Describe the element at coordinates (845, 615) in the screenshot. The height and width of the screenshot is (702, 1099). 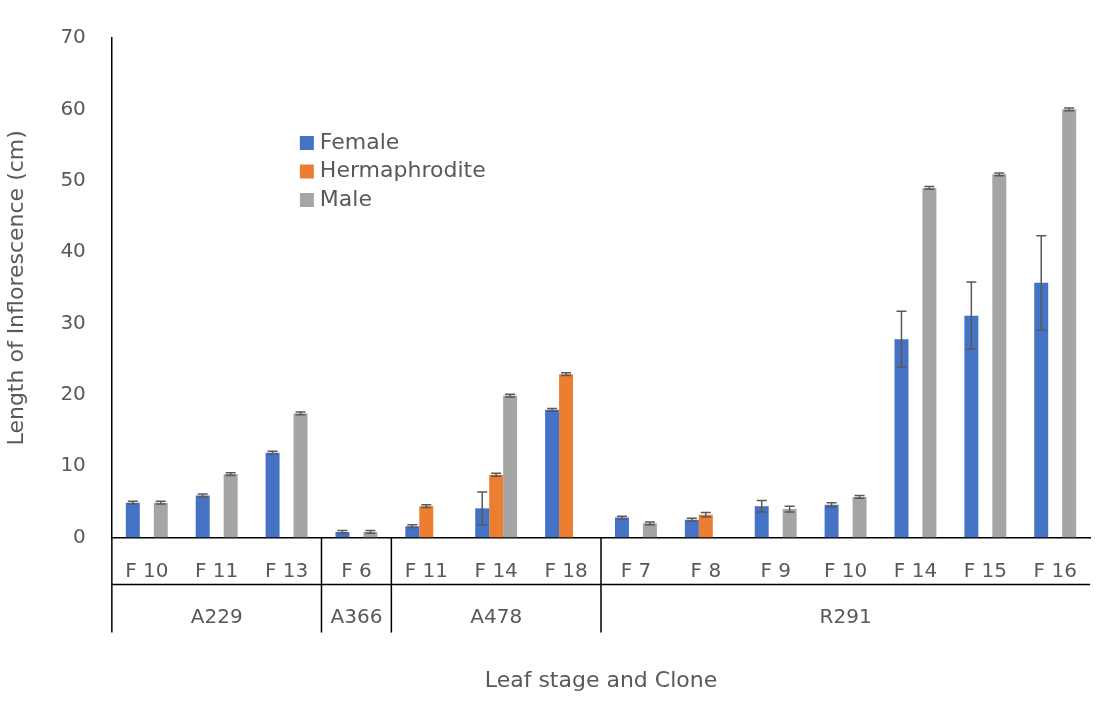
I see `text: R291` at that location.